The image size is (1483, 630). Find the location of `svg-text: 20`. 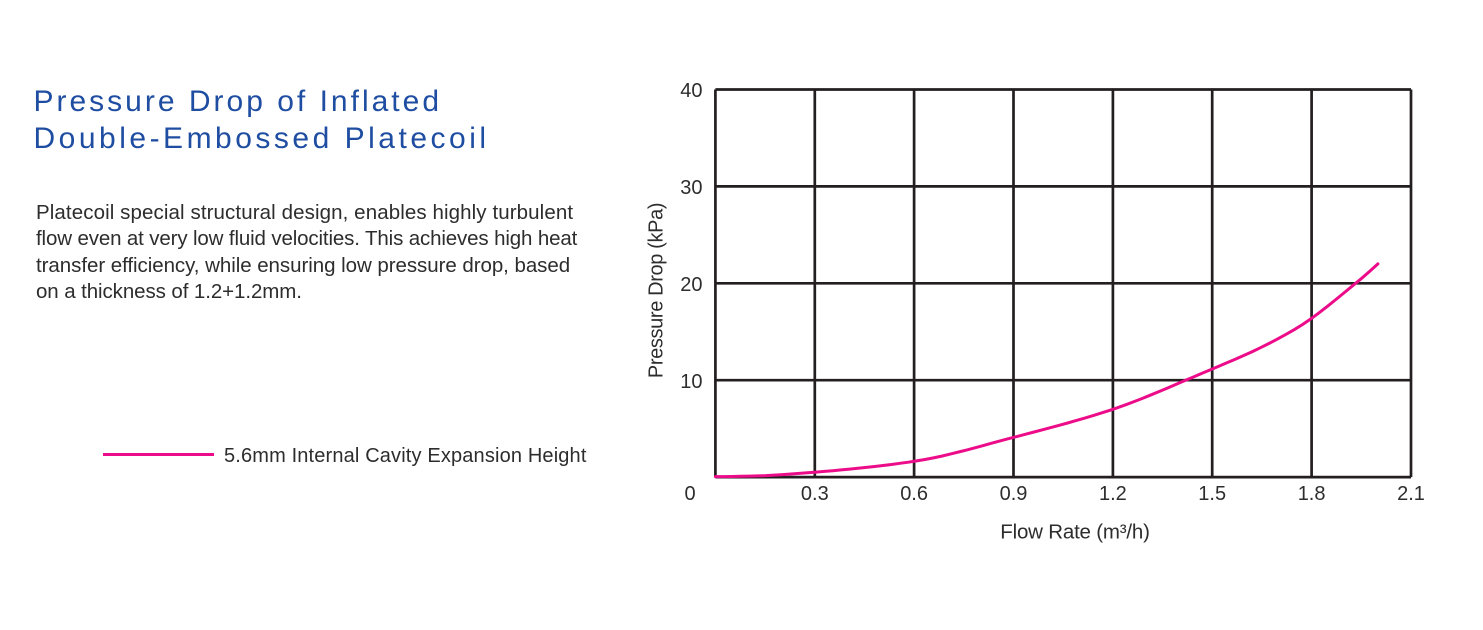

svg-text: 20 is located at coordinates (691, 285).